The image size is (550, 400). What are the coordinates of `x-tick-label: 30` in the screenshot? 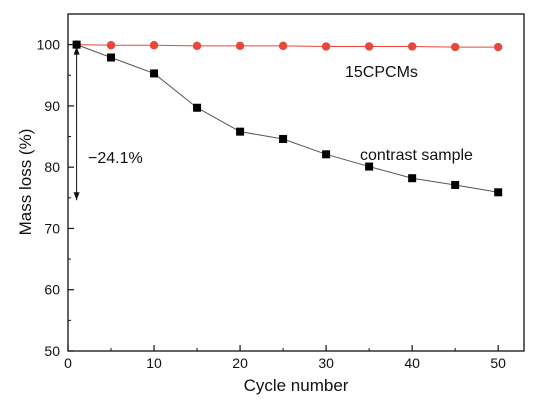 It's located at (326, 363).